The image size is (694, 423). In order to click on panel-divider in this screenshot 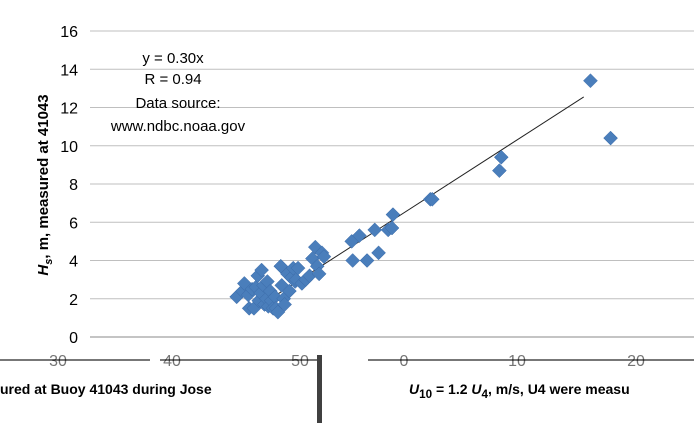, I will do `click(319, 389)`.